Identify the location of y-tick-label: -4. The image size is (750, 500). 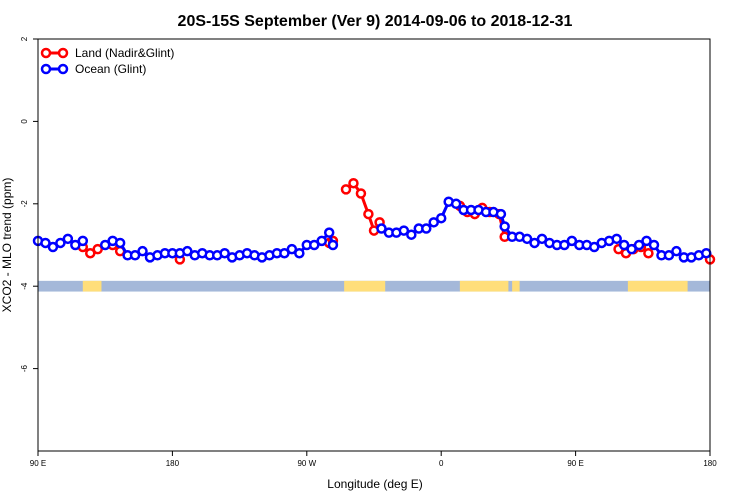
(24, 286).